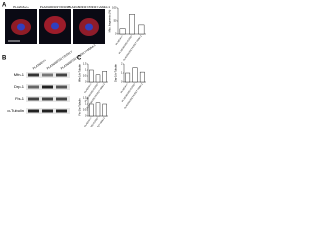  What do you see at coordinates (19, 74) in the screenshot?
I see `protein-label: Mfn-1` at bounding box center [19, 74].